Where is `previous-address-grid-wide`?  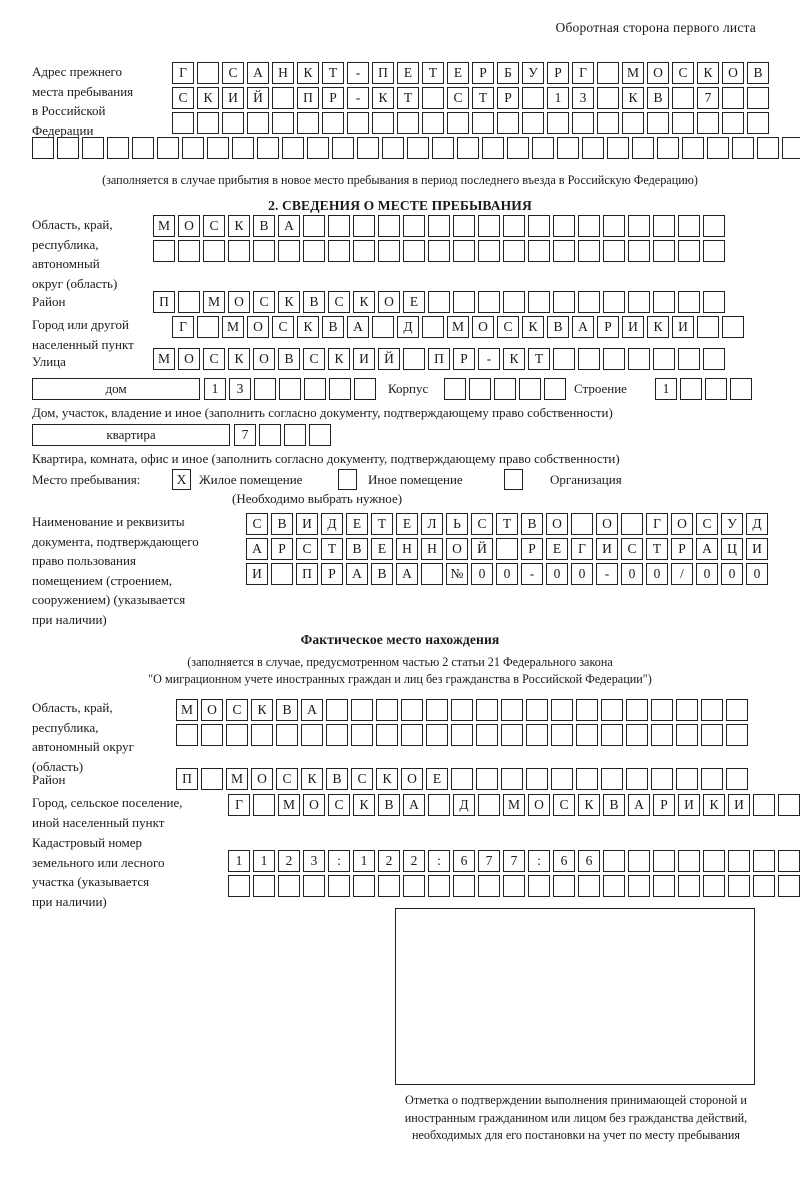
previous-address-grid-wide is located at coordinates (416, 149).